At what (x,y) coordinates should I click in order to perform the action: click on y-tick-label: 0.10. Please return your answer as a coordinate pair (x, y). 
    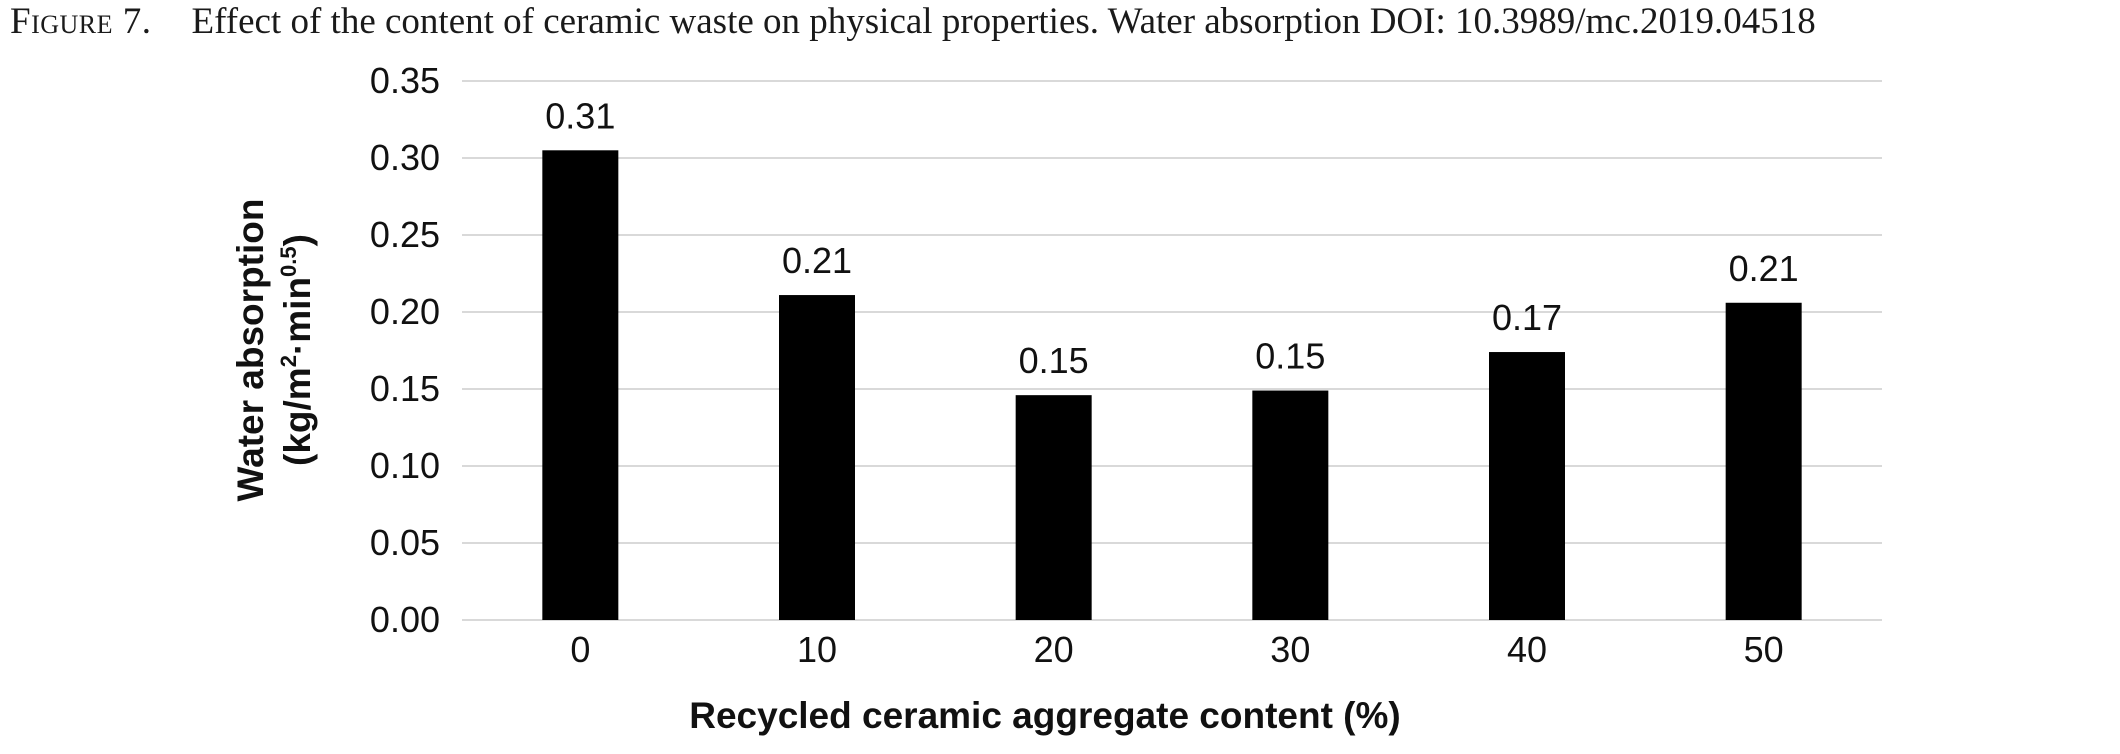
    Looking at the image, I should click on (405, 465).